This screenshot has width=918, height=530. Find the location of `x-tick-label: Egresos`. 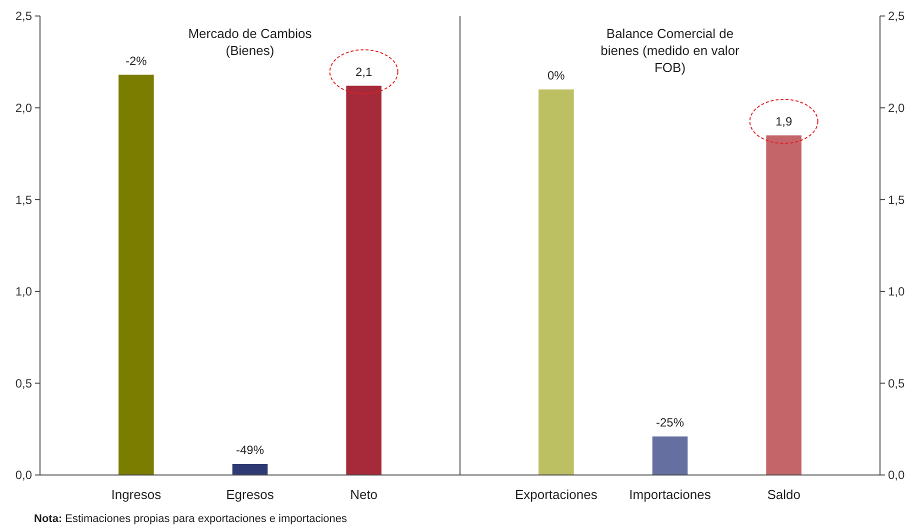

x-tick-label: Egresos is located at coordinates (250, 494).